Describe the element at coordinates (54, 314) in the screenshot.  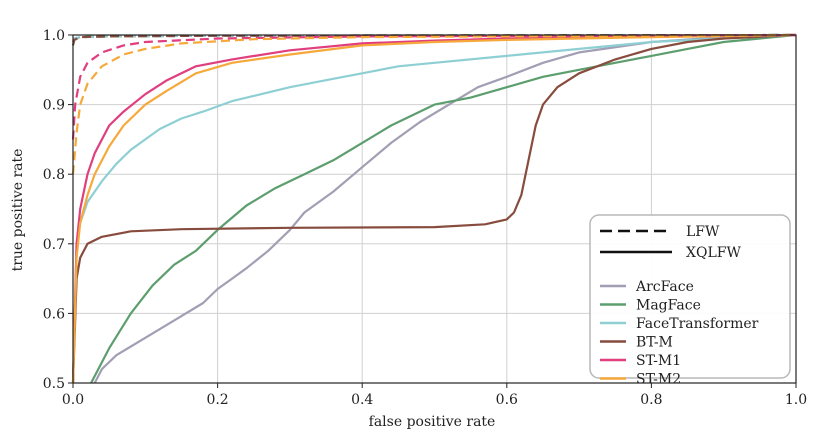
I see `y-tick-label: 0.6` at that location.